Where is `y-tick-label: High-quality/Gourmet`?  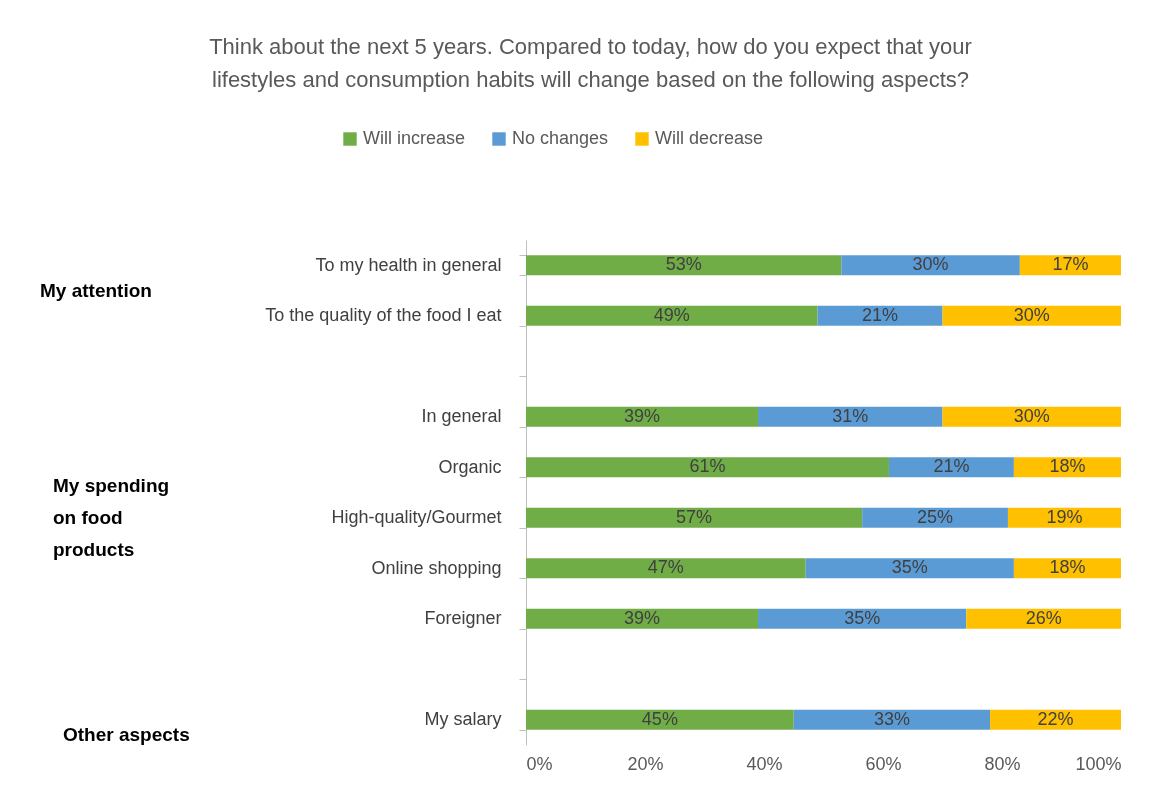
y-tick-label: High-quality/Gourmet is located at coordinates (416, 517).